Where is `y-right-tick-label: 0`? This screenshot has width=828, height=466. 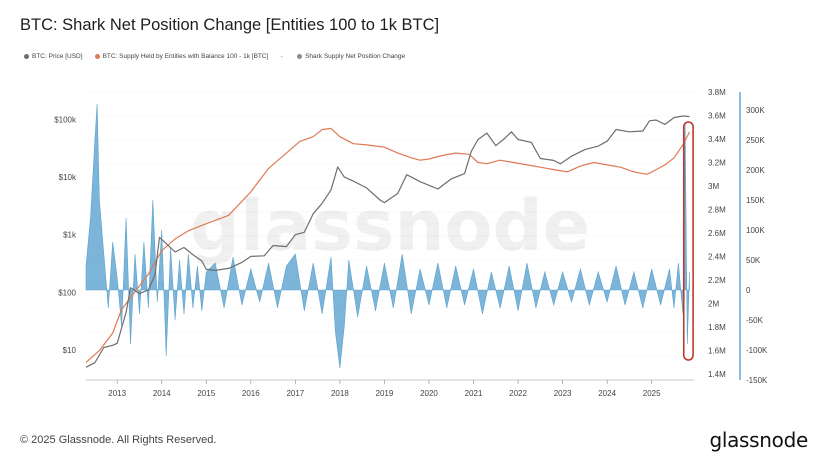 y-right-tick-label: 0 is located at coordinates (748, 290).